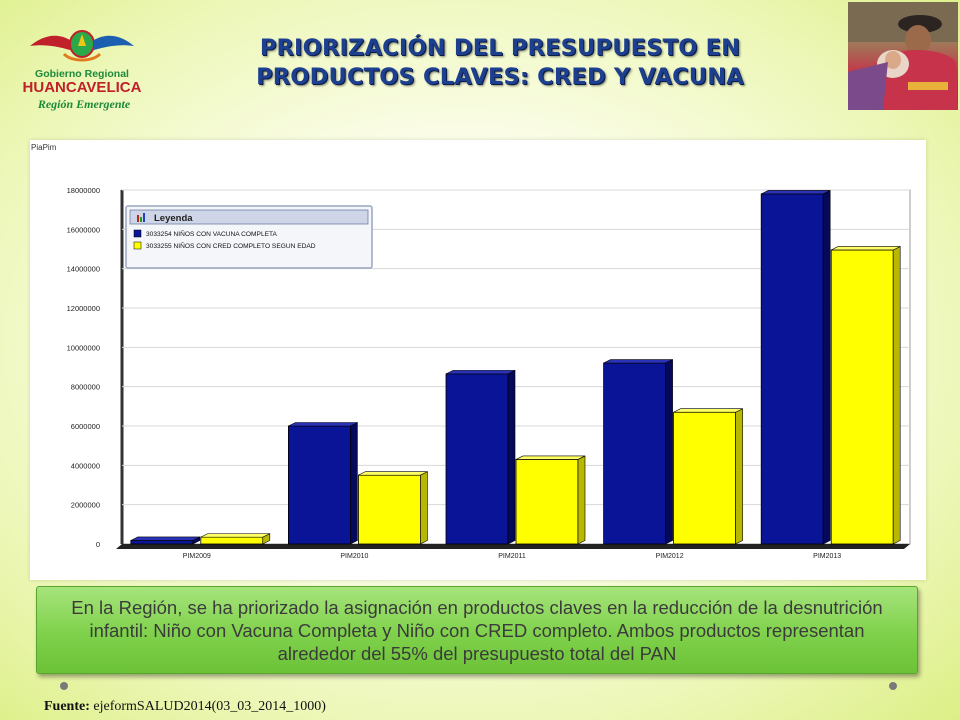 Image resolution: width=960 pixels, height=720 pixels. I want to click on y-tick-label: 2000000, so click(85, 505).